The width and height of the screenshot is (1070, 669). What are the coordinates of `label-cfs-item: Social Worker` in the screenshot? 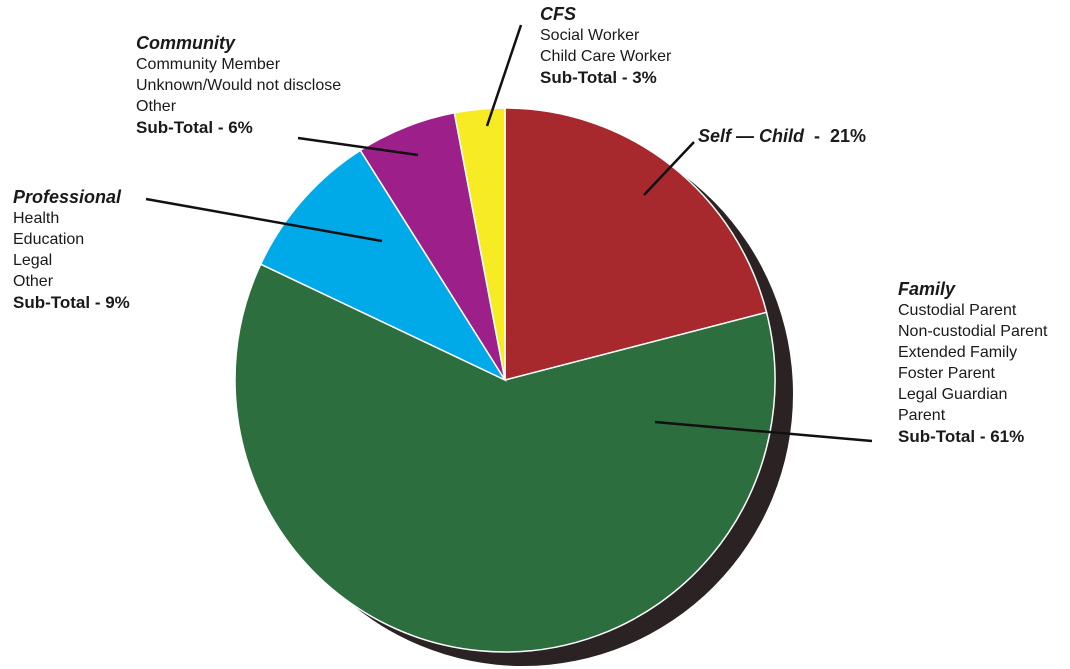 It's located at (590, 35).